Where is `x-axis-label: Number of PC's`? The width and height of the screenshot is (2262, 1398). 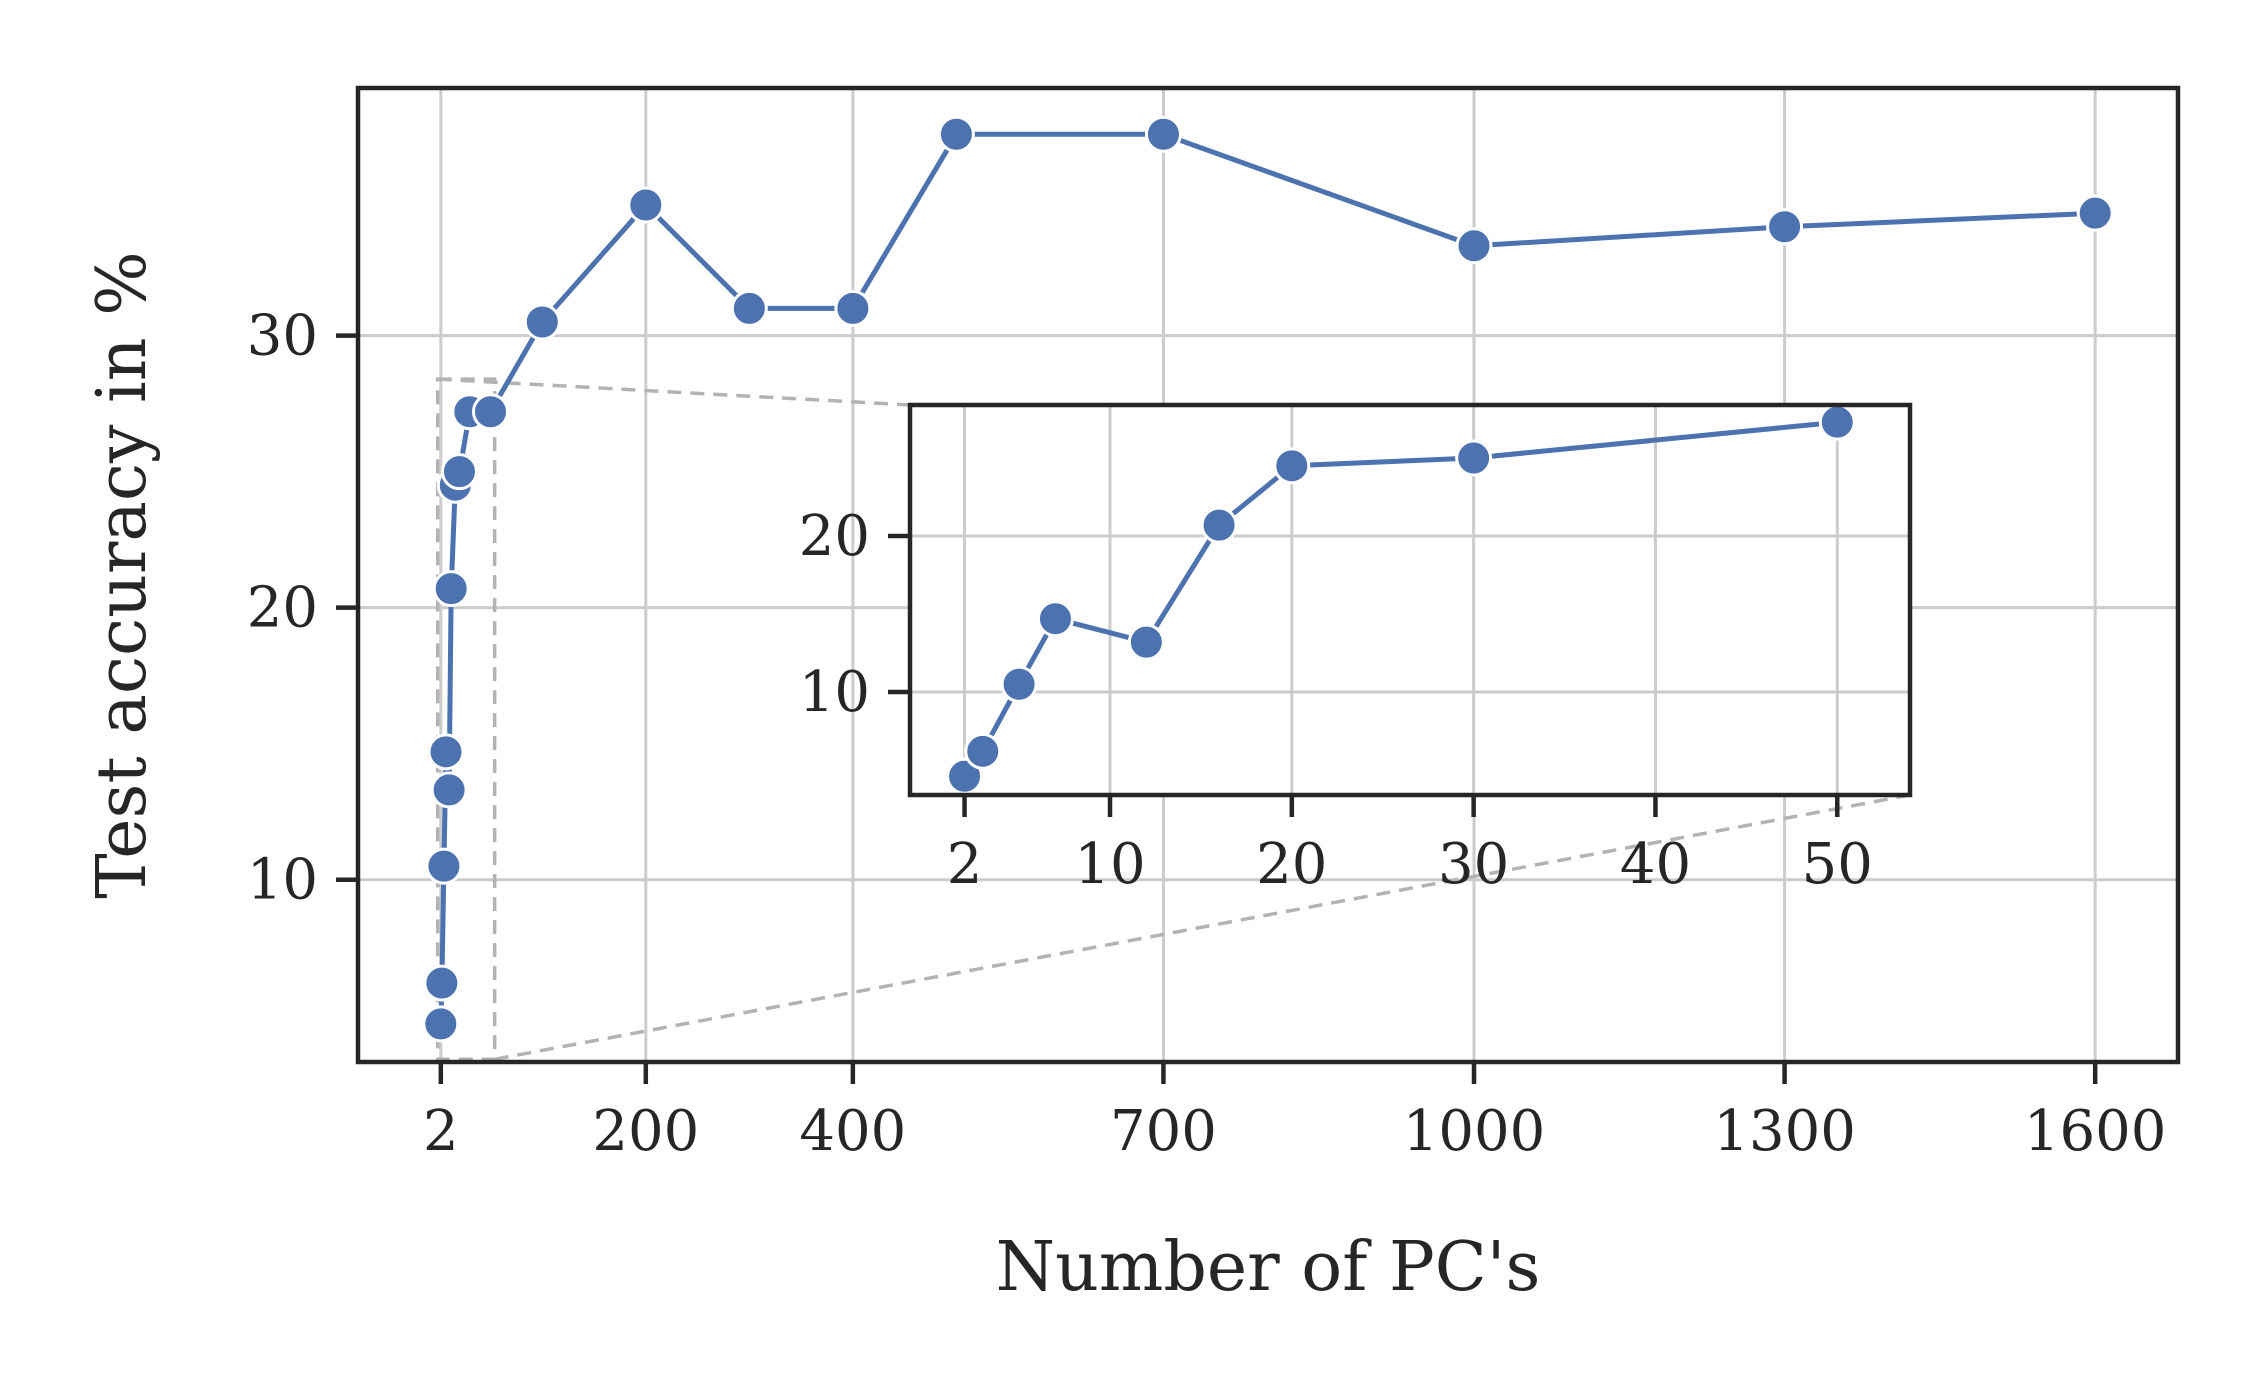 x-axis-label: Number of PC's is located at coordinates (1268, 1267).